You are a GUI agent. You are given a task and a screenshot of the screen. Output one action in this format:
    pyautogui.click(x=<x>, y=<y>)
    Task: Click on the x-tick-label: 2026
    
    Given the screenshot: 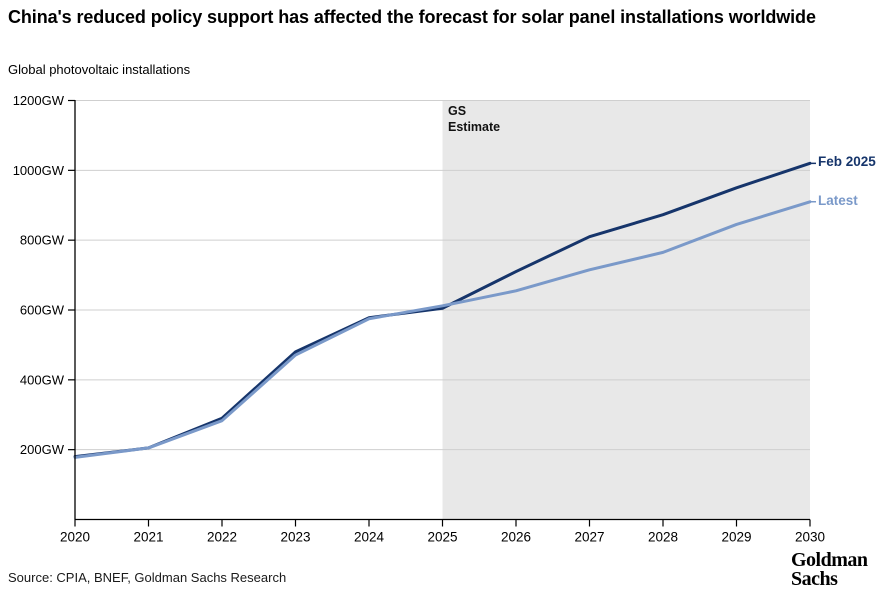 What is the action you would take?
    pyautogui.click(x=516, y=537)
    